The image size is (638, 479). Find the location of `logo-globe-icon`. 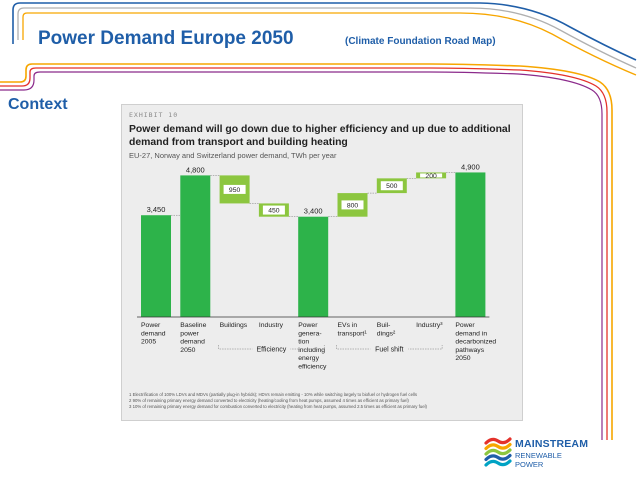

logo-globe-icon is located at coordinates (498, 452).